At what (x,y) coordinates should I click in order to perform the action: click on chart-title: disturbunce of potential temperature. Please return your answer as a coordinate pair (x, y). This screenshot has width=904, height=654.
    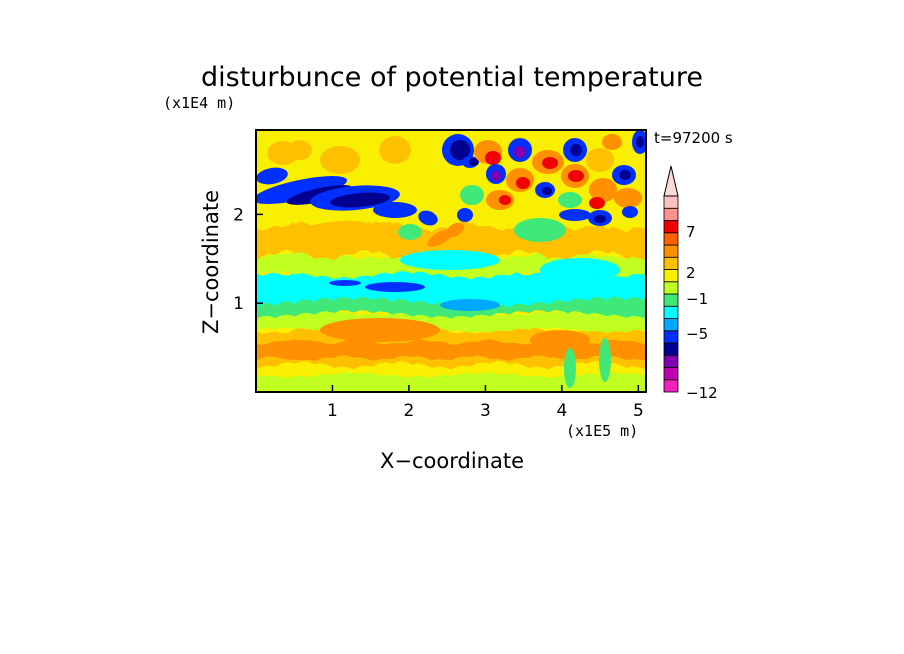
    Looking at the image, I should click on (452, 77).